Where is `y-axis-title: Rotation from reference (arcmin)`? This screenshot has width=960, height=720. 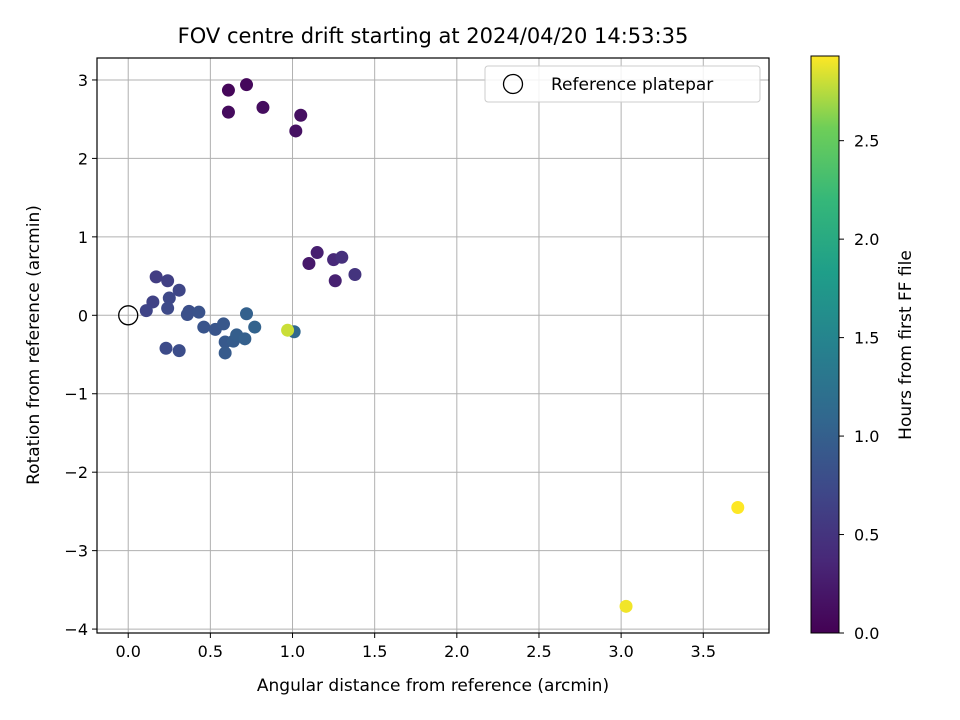 y-axis-title: Rotation from reference (arcmin) is located at coordinates (34, 345).